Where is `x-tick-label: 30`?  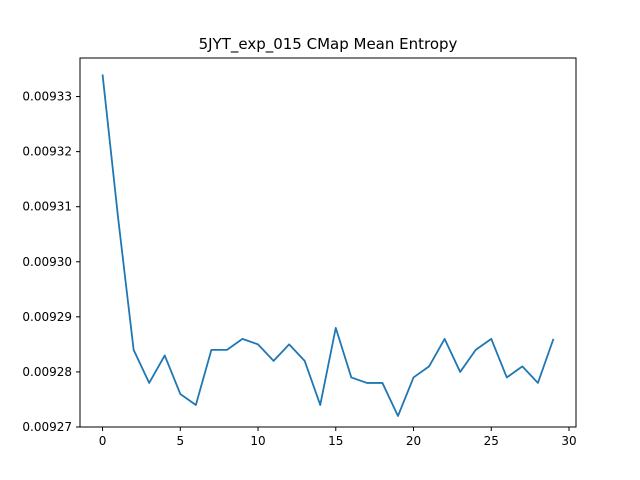 x-tick-label: 30 is located at coordinates (568, 441).